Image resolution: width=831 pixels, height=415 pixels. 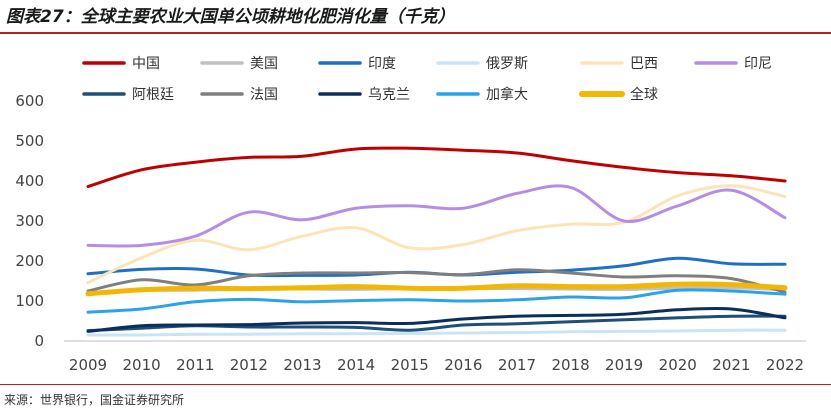 I want to click on x-tick-label: 2009, so click(x=88, y=365).